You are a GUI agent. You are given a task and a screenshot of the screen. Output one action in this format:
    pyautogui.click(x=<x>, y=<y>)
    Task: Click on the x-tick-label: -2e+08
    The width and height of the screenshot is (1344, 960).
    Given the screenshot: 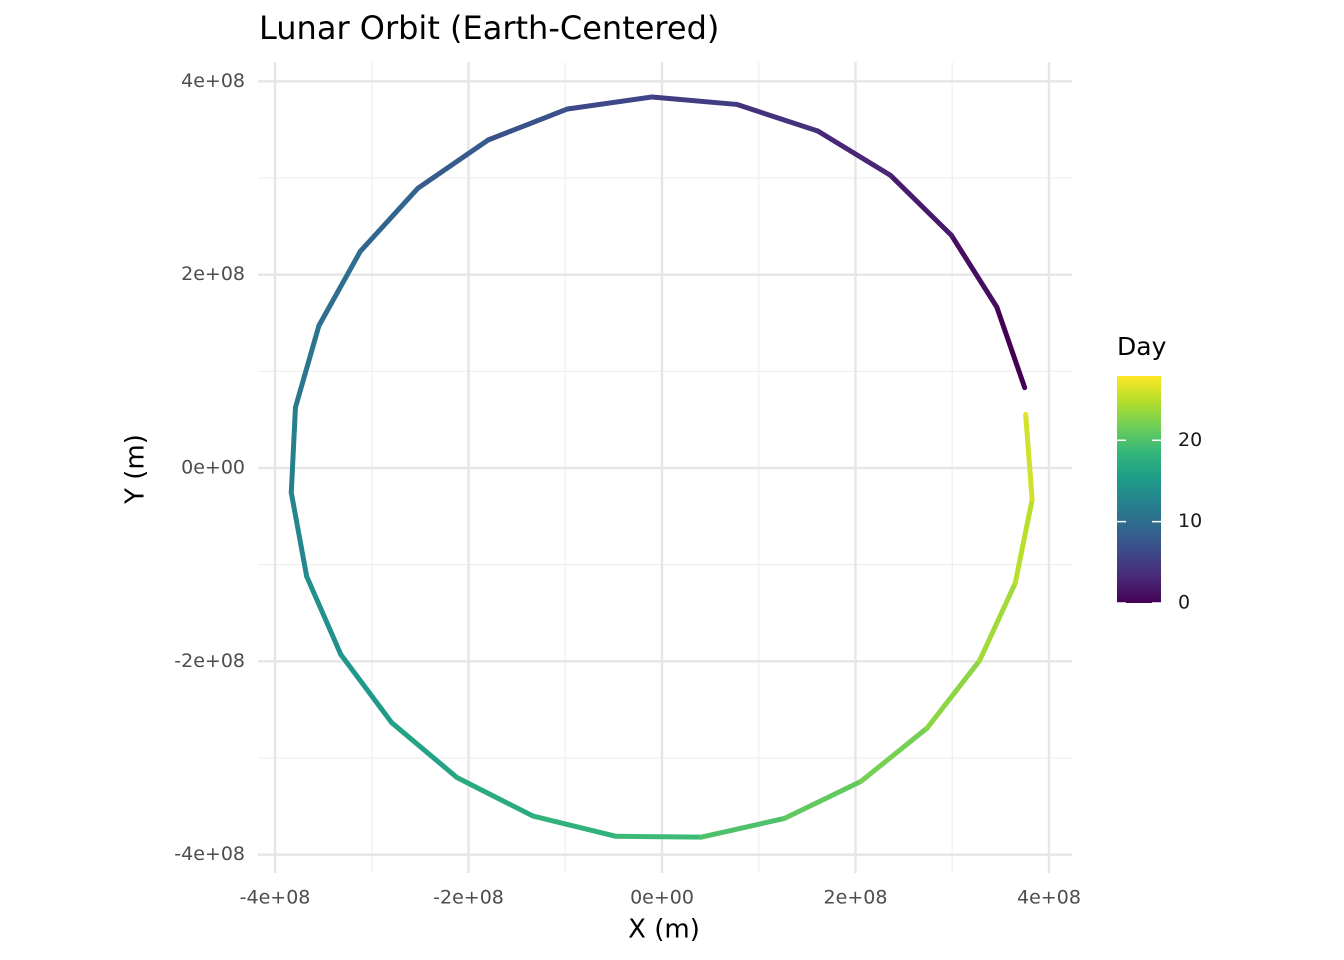 What is the action you would take?
    pyautogui.click(x=468, y=898)
    